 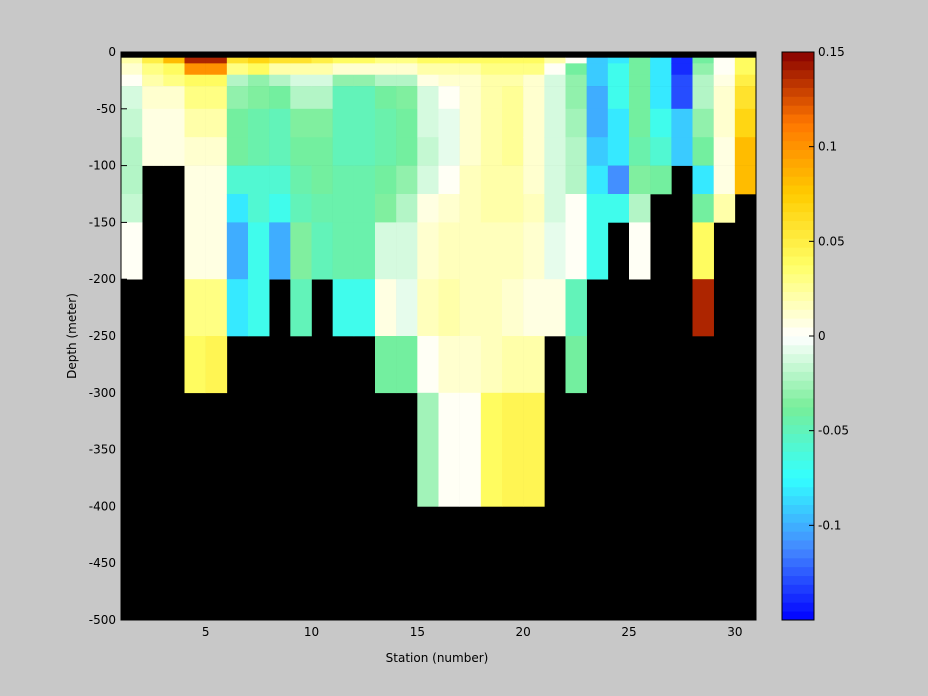 What do you see at coordinates (102, 222) in the screenshot?
I see `y-tick-label: -150` at bounding box center [102, 222].